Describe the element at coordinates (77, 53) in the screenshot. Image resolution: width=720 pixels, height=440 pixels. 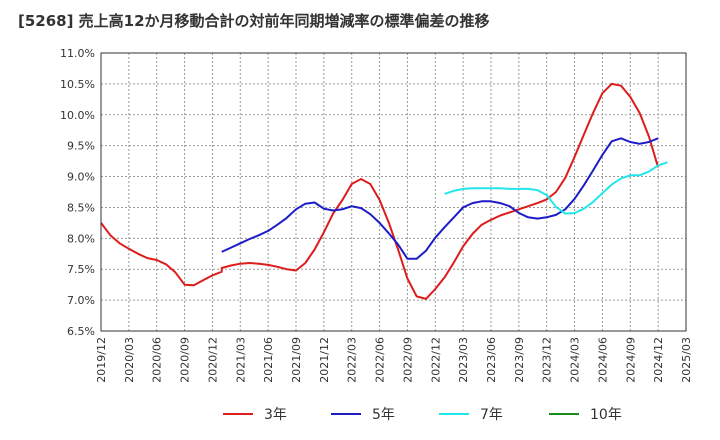
I see `y-tick-label: 11.0%` at that location.